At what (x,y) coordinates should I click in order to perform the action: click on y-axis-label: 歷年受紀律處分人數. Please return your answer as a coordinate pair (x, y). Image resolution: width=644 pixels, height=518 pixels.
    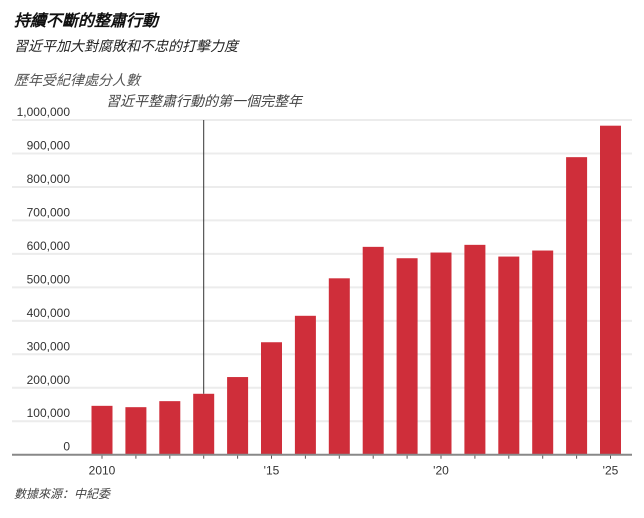
    Looking at the image, I should click on (77, 81).